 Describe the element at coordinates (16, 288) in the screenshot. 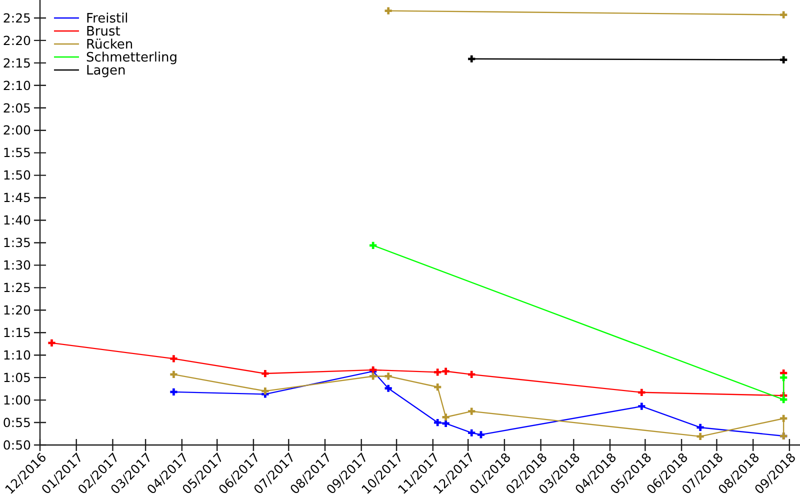

I see `y-tick-label: 1:25` at that location.